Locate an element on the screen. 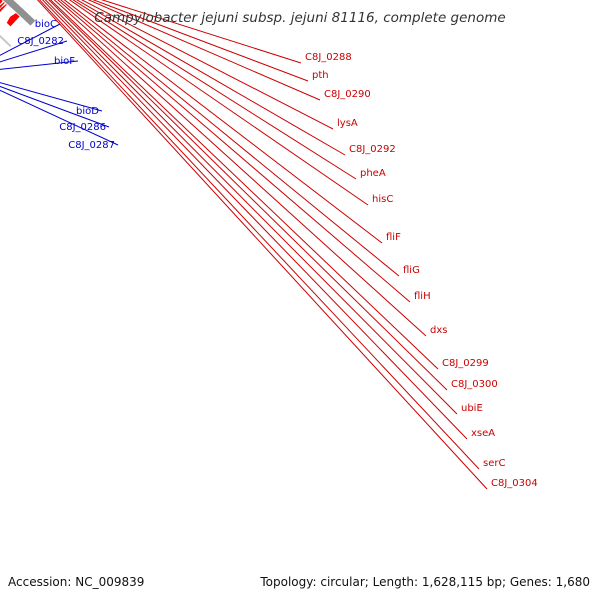  gene-label-c8j-0299: C8J_0299 is located at coordinates (465, 363).